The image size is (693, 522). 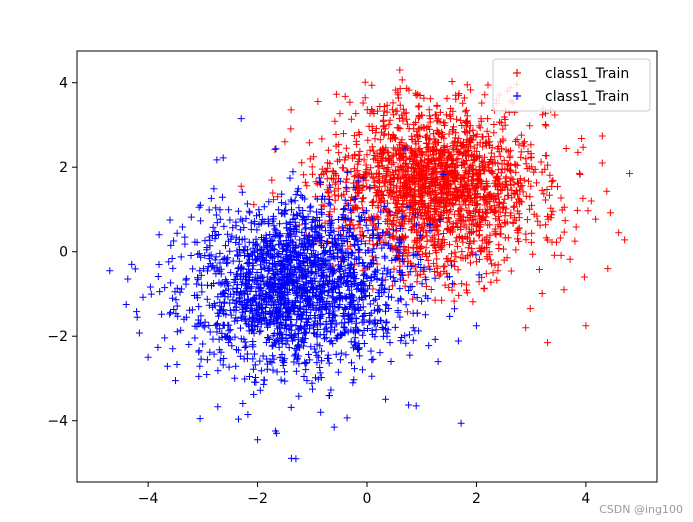 What do you see at coordinates (587, 74) in the screenshot?
I see `legend-label: class1_Train` at bounding box center [587, 74].